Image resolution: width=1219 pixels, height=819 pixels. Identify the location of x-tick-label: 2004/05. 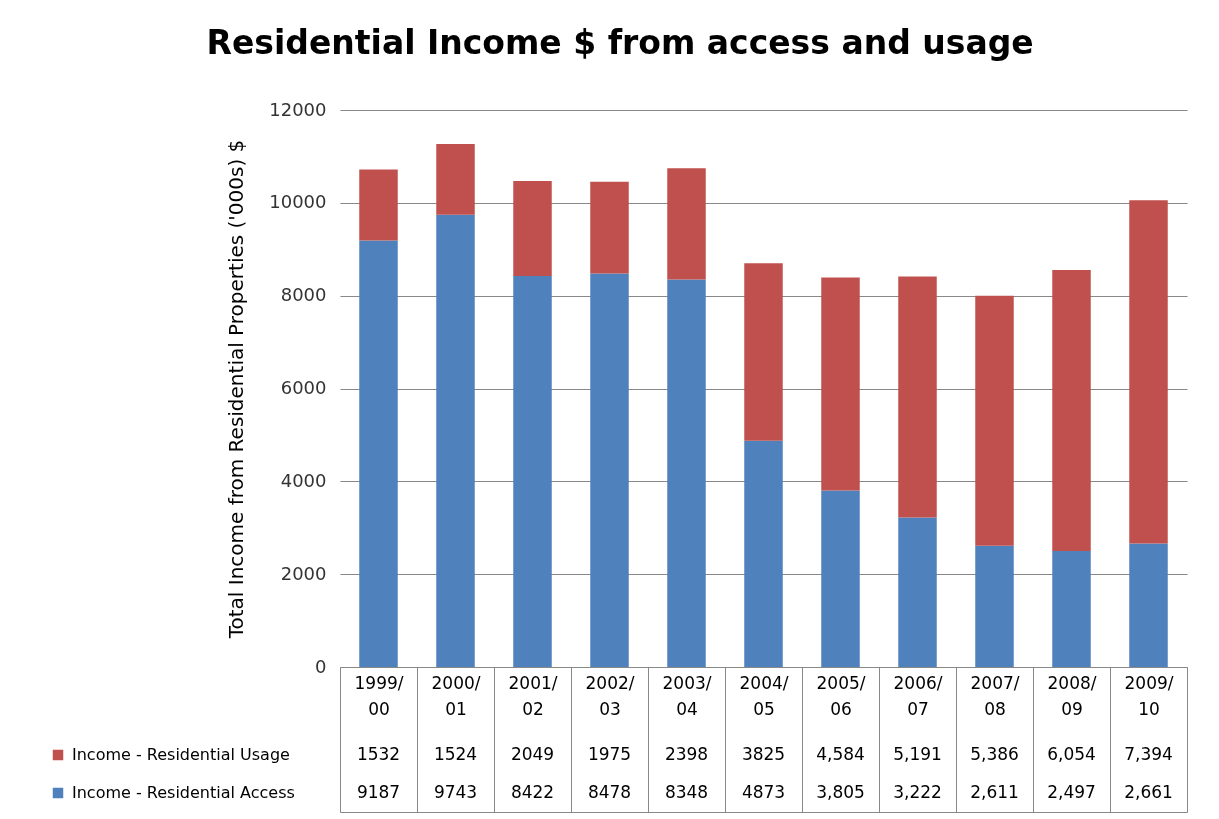
(764, 695).